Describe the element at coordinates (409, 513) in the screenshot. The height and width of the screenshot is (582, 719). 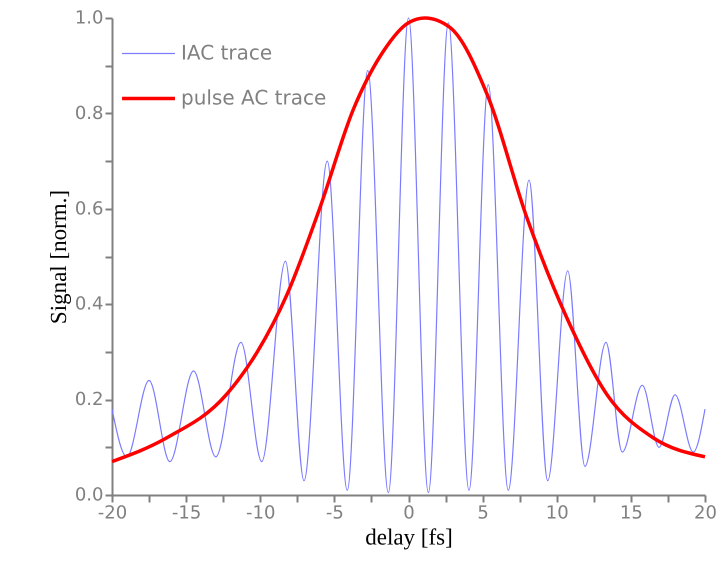
I see `x-tick-label: 0` at that location.